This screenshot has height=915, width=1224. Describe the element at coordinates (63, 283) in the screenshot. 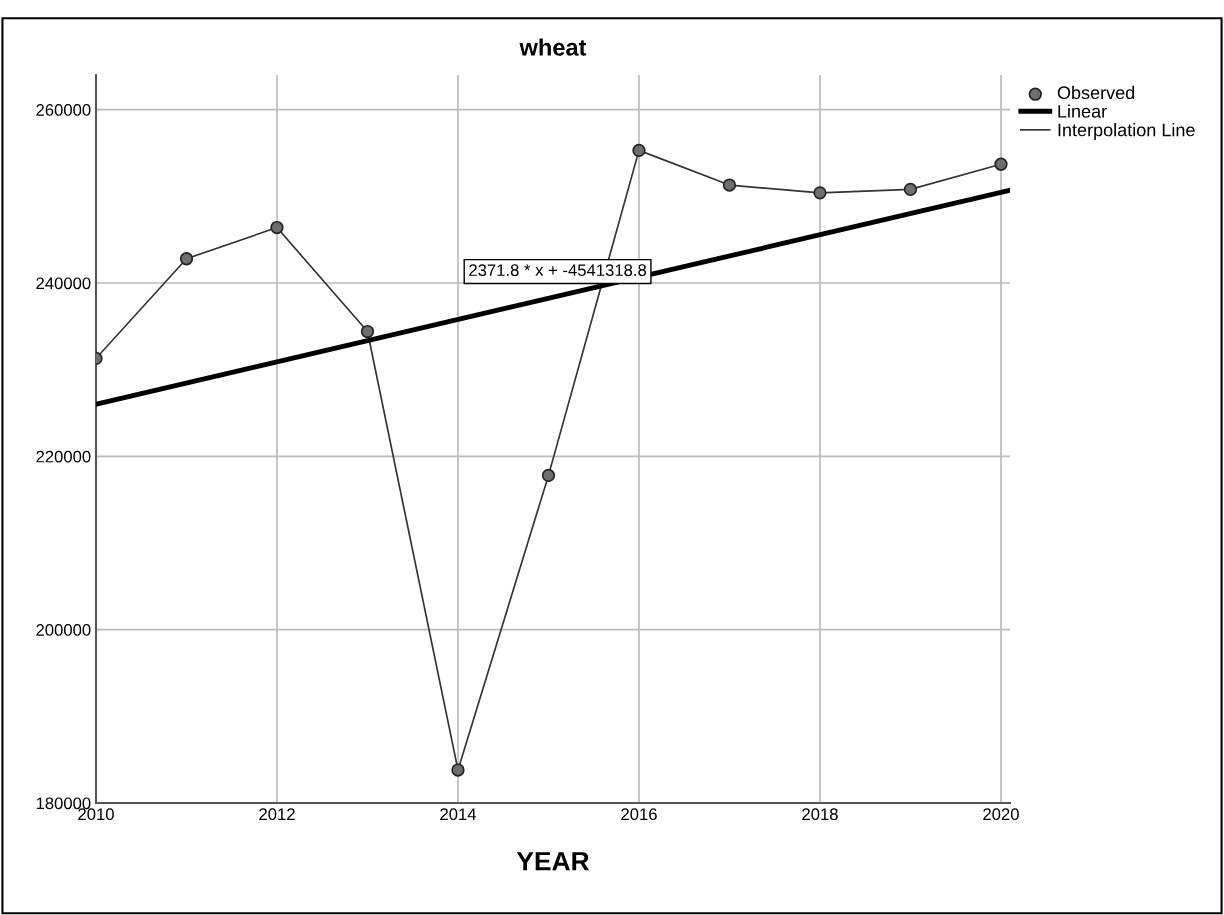

I see `y-tick-label: 240000` at that location.